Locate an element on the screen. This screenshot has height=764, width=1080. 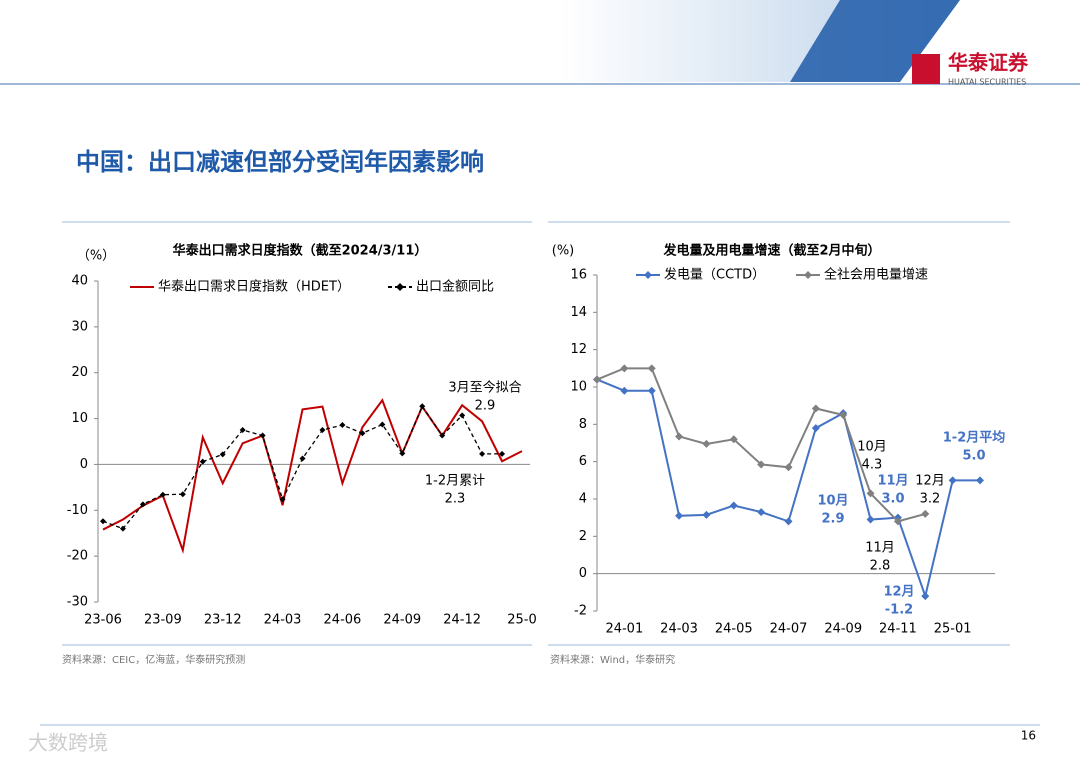
x-tick-label: 24-12 is located at coordinates (462, 620).